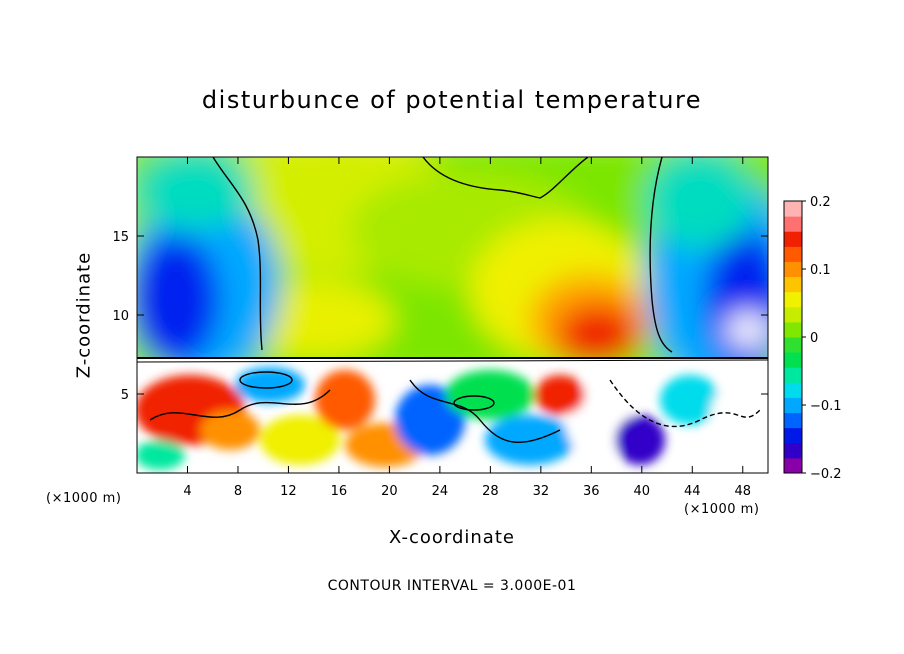 The image size is (904, 654). I want to click on x-unit-left: (×1000 m), so click(84, 498).